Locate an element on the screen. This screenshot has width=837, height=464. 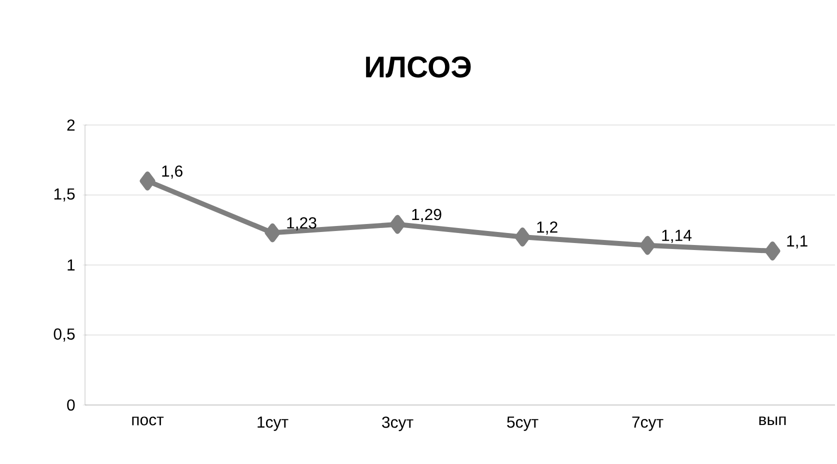
y-tick-label: 1 is located at coordinates (71, 265).